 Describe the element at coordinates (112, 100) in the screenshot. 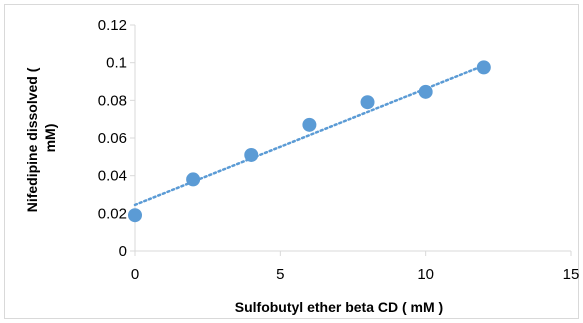

I see `y-tick-label: 0.08` at that location.